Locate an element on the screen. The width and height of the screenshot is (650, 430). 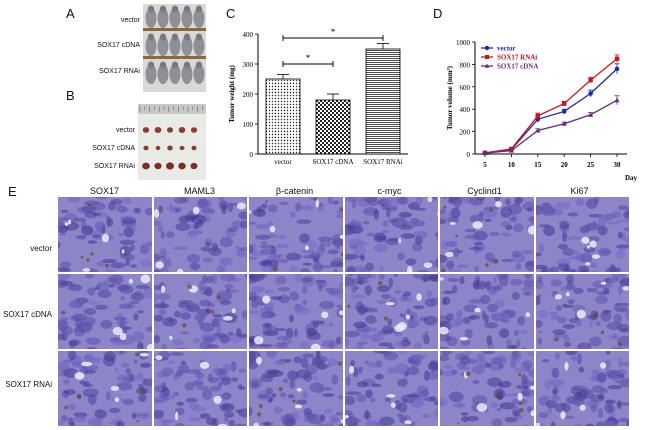
histology-col-c-myc: c-myc is located at coordinates (389, 191).